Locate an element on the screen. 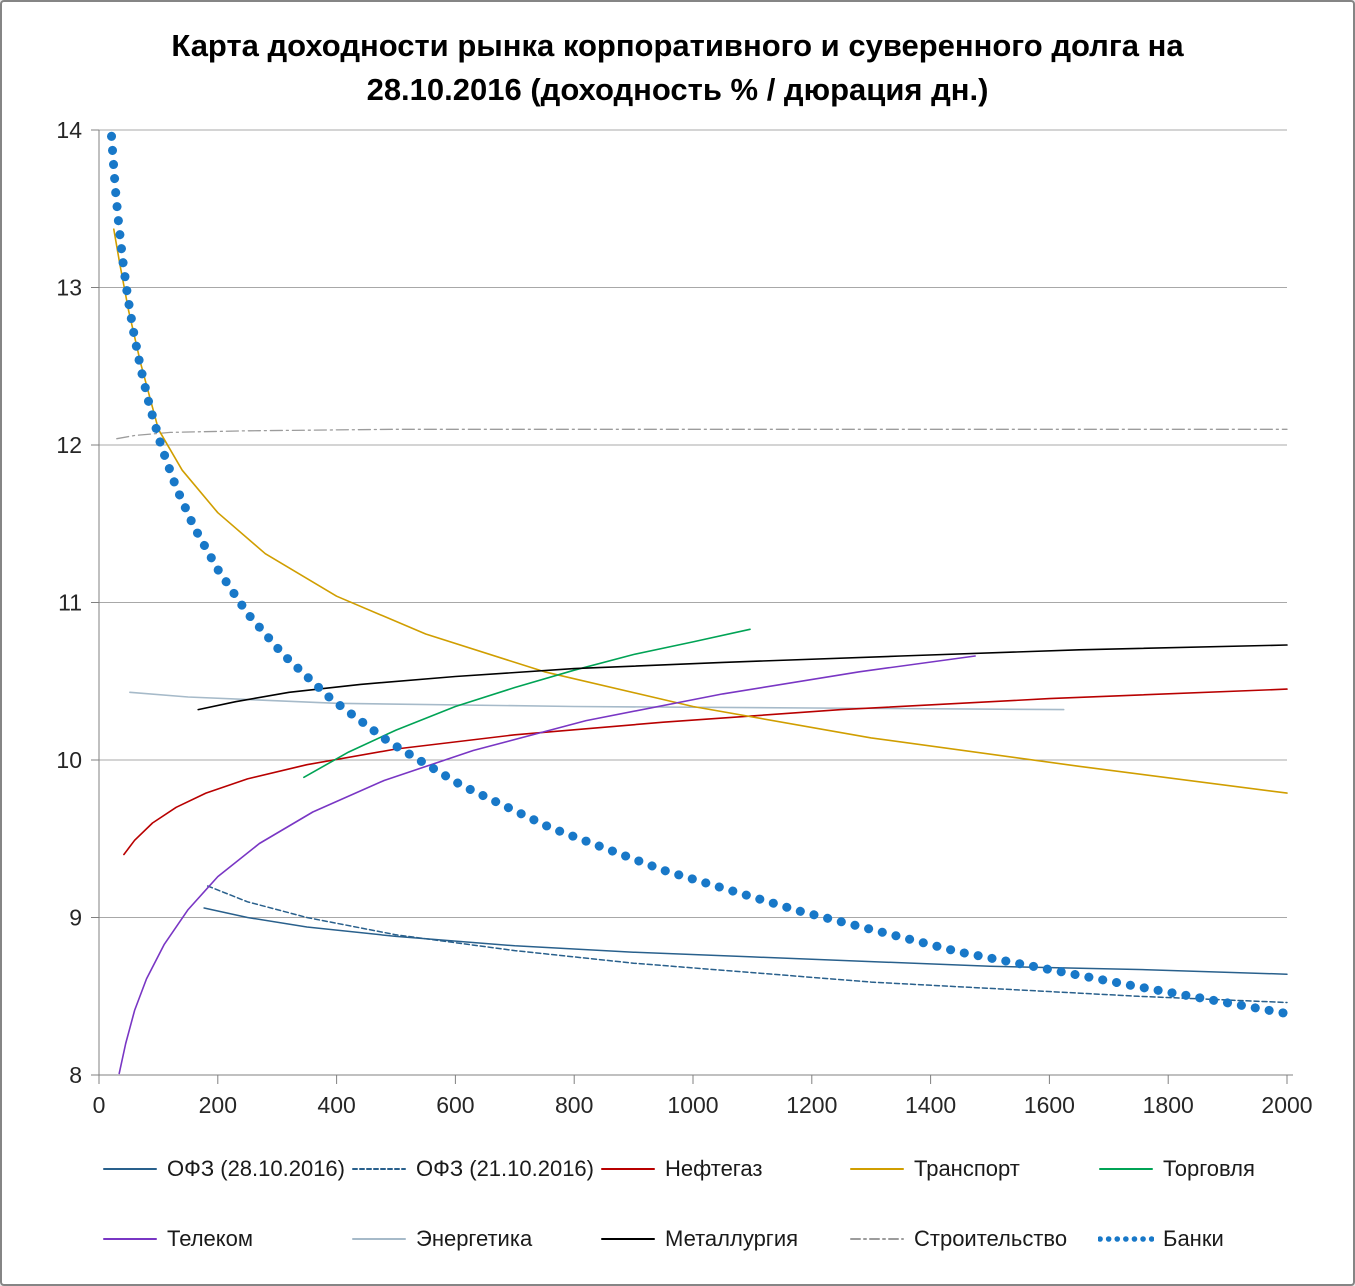  legend-label-banki: Банки is located at coordinates (1193, 1238).